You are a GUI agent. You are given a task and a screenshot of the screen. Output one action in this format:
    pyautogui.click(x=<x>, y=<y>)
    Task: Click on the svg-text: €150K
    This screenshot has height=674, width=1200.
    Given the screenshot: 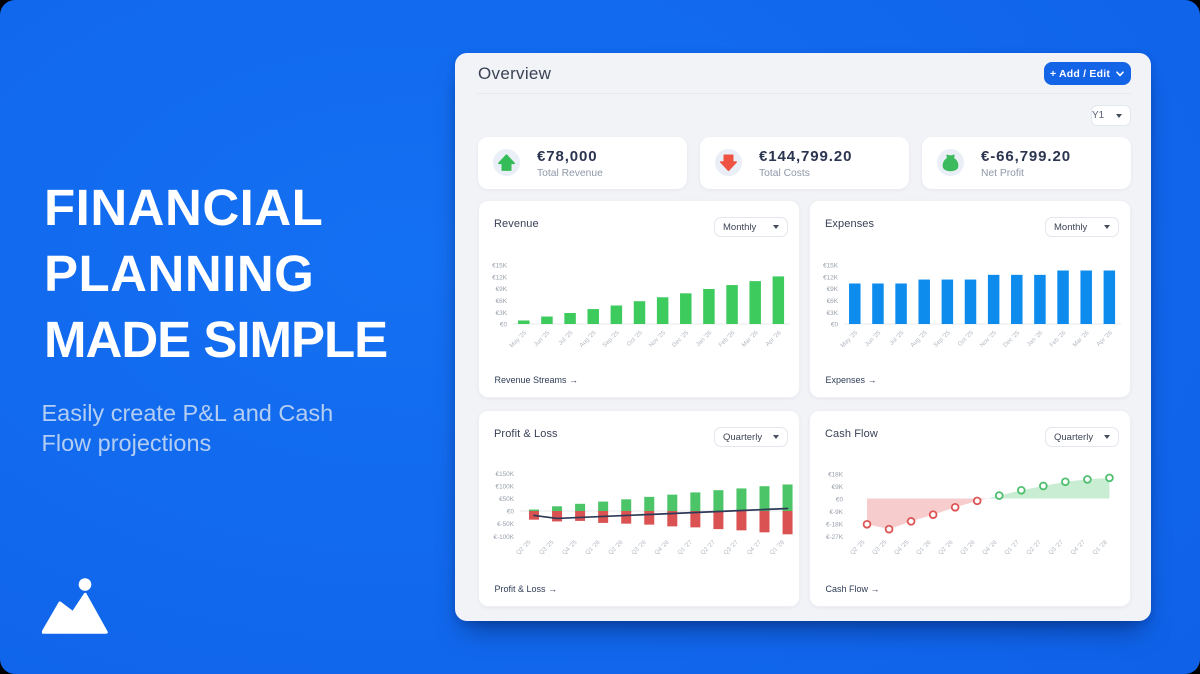 What is the action you would take?
    pyautogui.click(x=505, y=474)
    